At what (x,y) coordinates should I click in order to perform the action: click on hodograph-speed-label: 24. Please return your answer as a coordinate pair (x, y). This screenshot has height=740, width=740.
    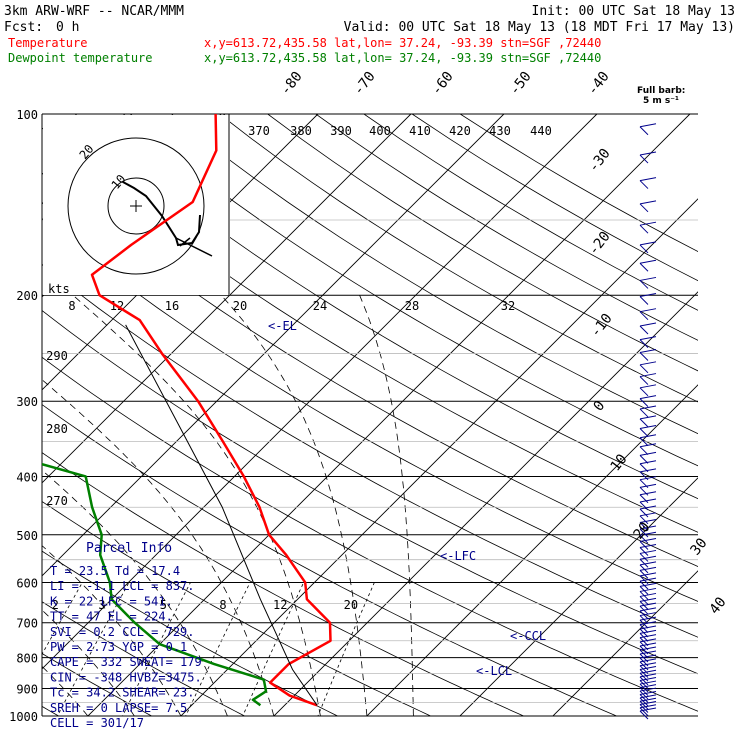
    Looking at the image, I should click on (320, 306).